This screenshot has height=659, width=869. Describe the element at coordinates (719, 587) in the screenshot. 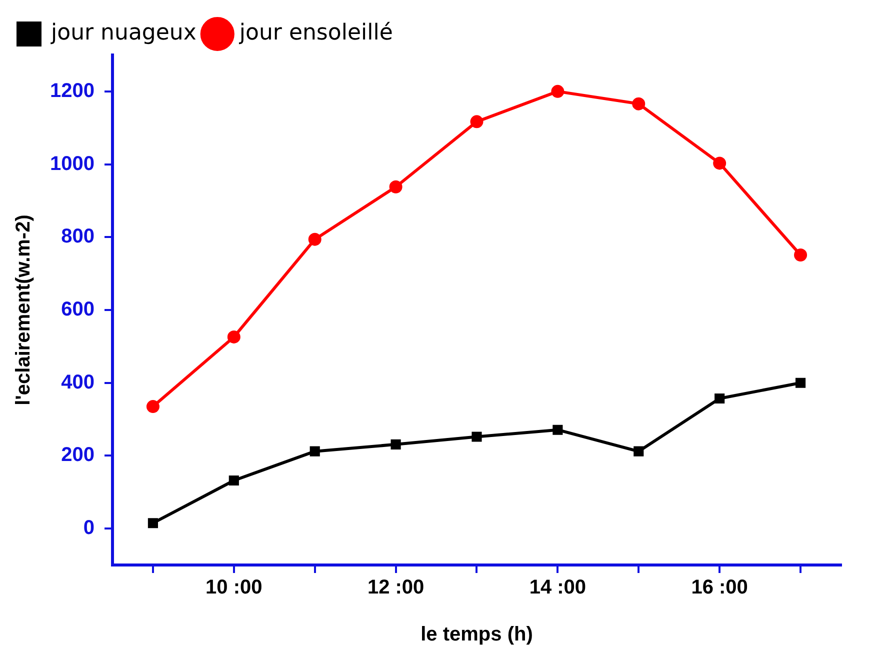

I see `x-tick-label: 16 :00` at that location.